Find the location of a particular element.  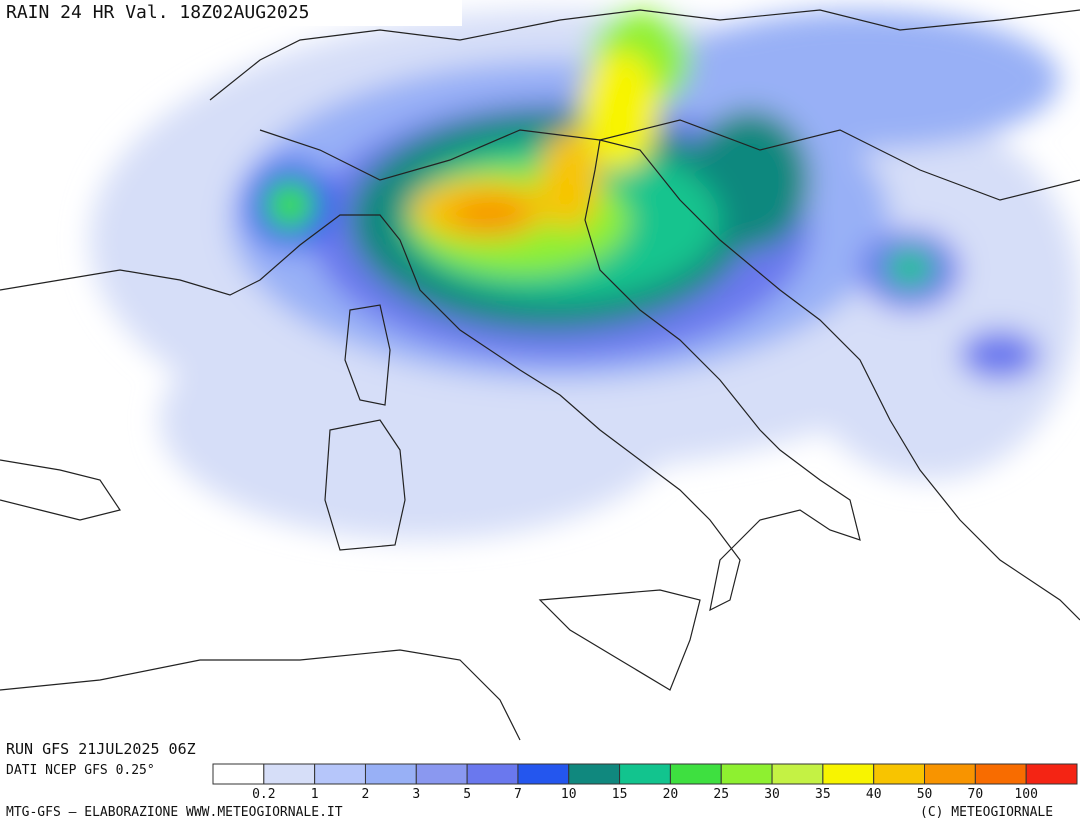

source: DATI NCEP GFS 0.25° is located at coordinates (80, 770).